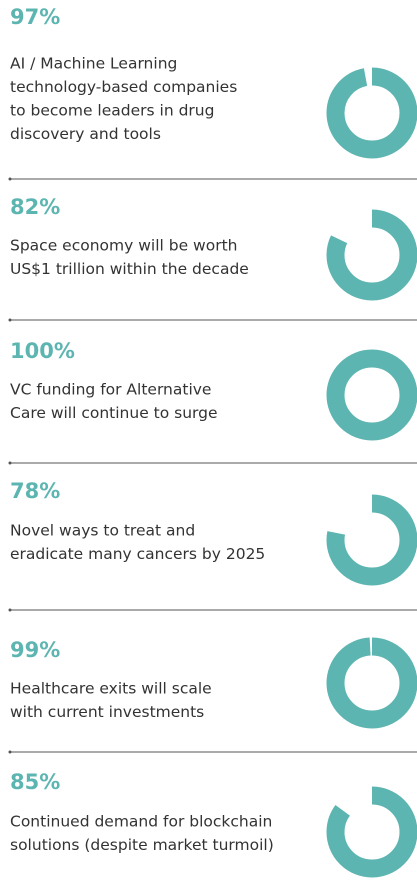  I want to click on percent-label: 99%, so click(35, 650).